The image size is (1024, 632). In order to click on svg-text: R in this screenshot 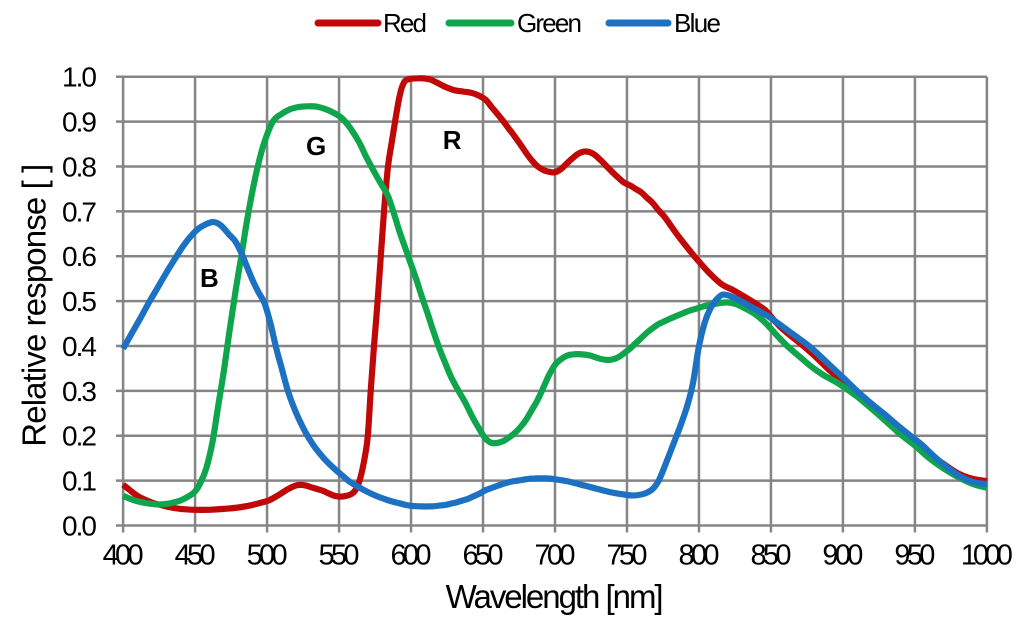, I will do `click(452, 140)`.